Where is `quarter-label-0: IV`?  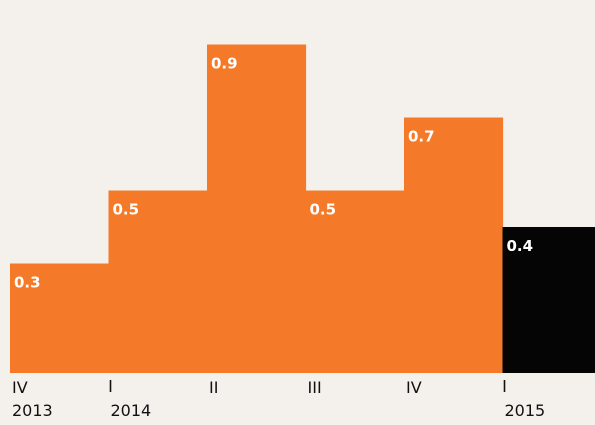
quarter-label-0: IV is located at coordinates (20, 387).